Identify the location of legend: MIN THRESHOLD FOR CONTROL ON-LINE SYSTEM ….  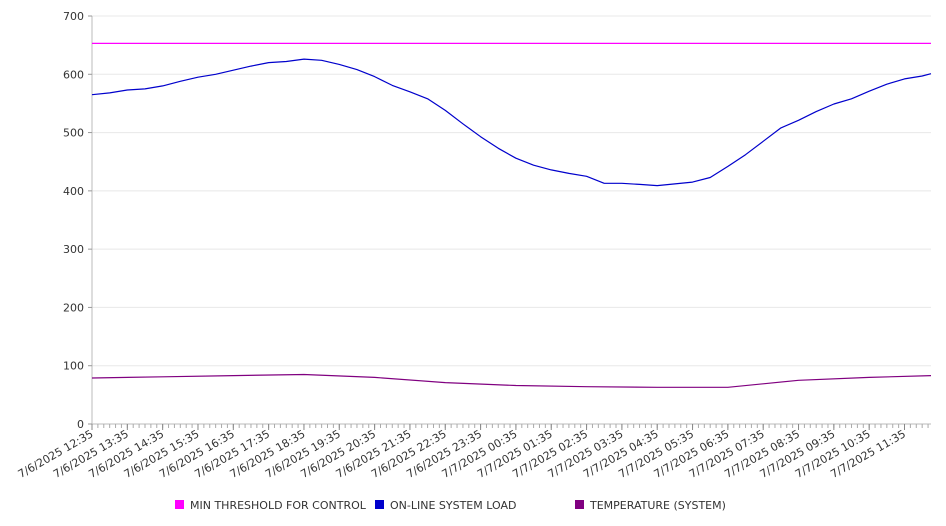
(450, 505).